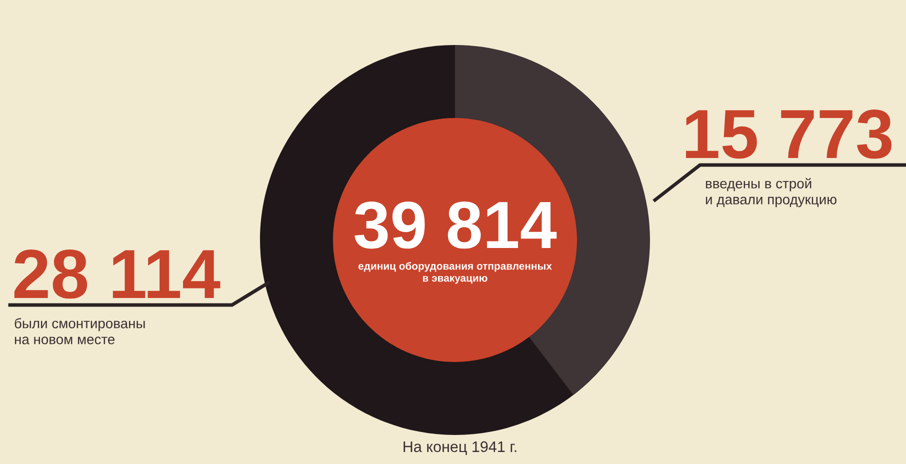  I want to click on text: На конец 1941 г., so click(460, 448).